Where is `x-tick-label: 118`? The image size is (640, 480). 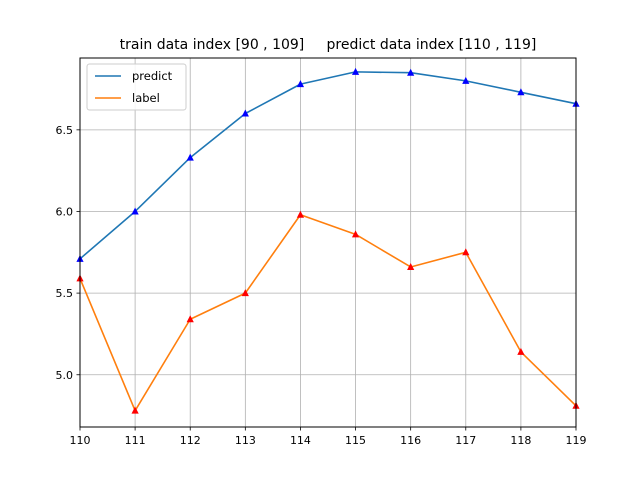 x-tick-label: 118 is located at coordinates (520, 440).